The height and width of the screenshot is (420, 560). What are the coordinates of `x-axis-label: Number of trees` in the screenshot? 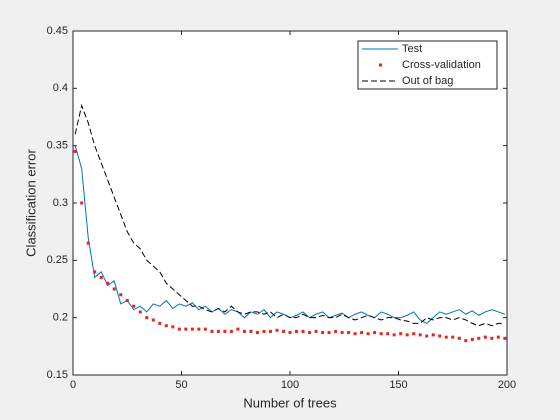 It's located at (290, 402).